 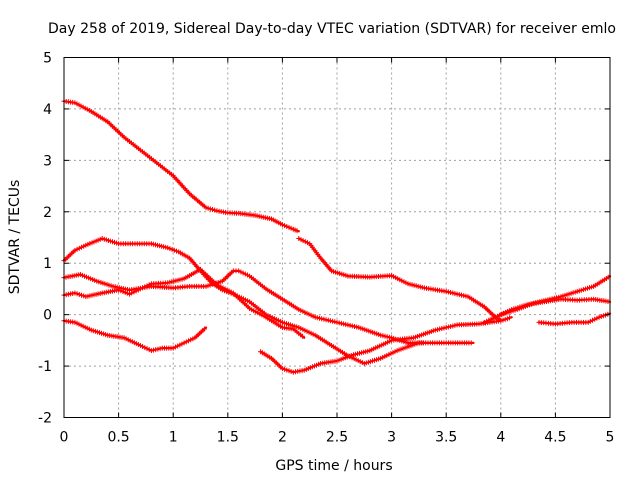 I want to click on x-tick-label: 2, so click(x=282, y=438).